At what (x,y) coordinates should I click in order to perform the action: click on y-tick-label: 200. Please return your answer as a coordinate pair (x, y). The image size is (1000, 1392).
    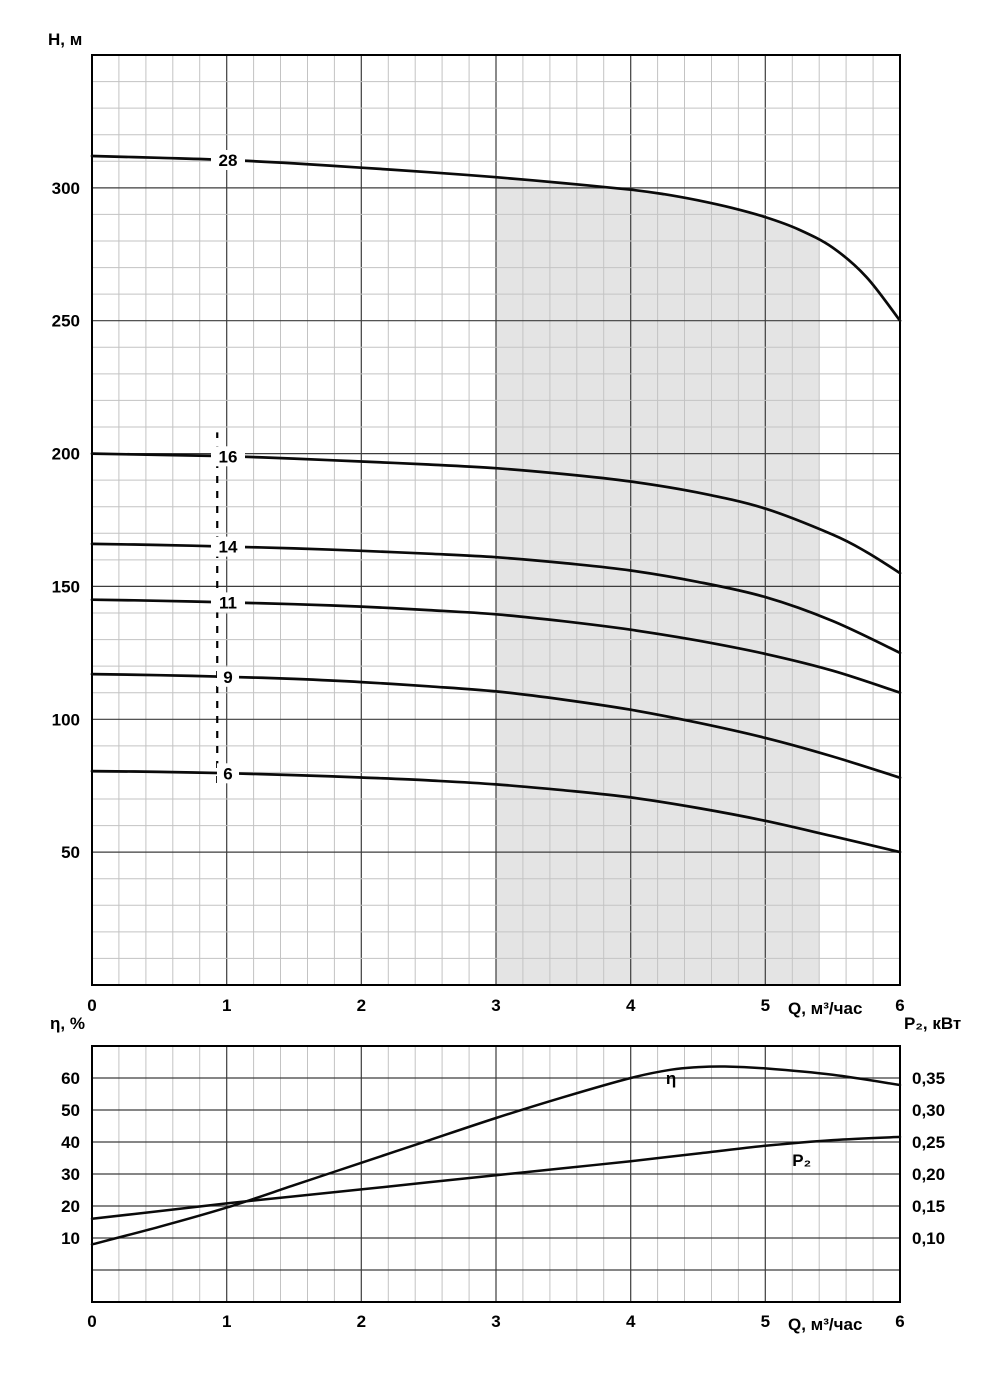
    Looking at the image, I should click on (66, 454).